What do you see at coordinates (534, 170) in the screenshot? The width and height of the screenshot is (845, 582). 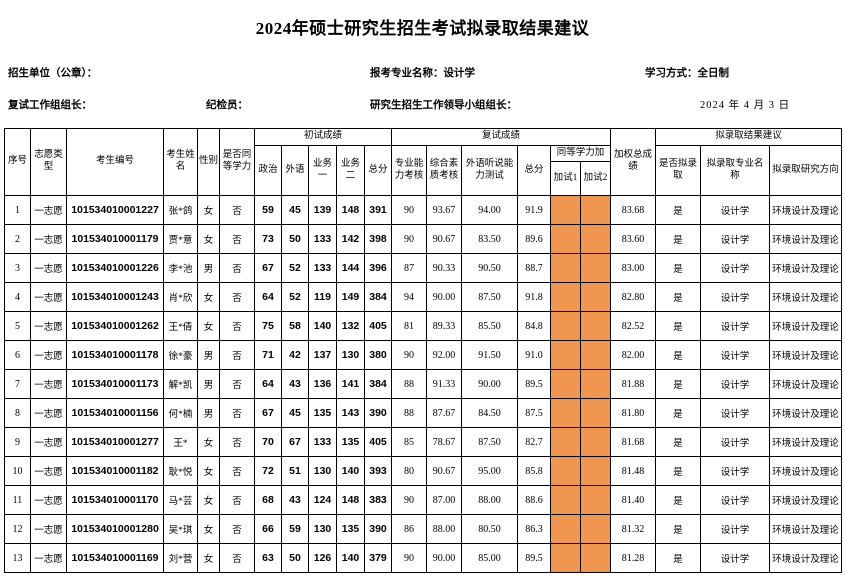 I see `header-retest-total: 总分` at bounding box center [534, 170].